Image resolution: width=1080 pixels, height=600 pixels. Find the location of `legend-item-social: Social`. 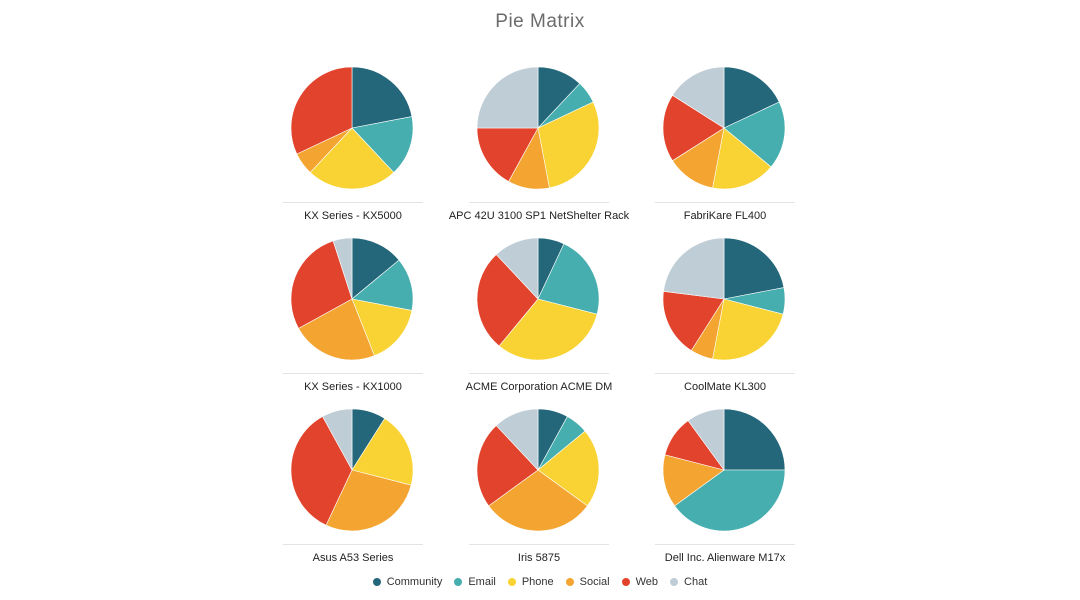

legend-item-social: Social is located at coordinates (587, 582).